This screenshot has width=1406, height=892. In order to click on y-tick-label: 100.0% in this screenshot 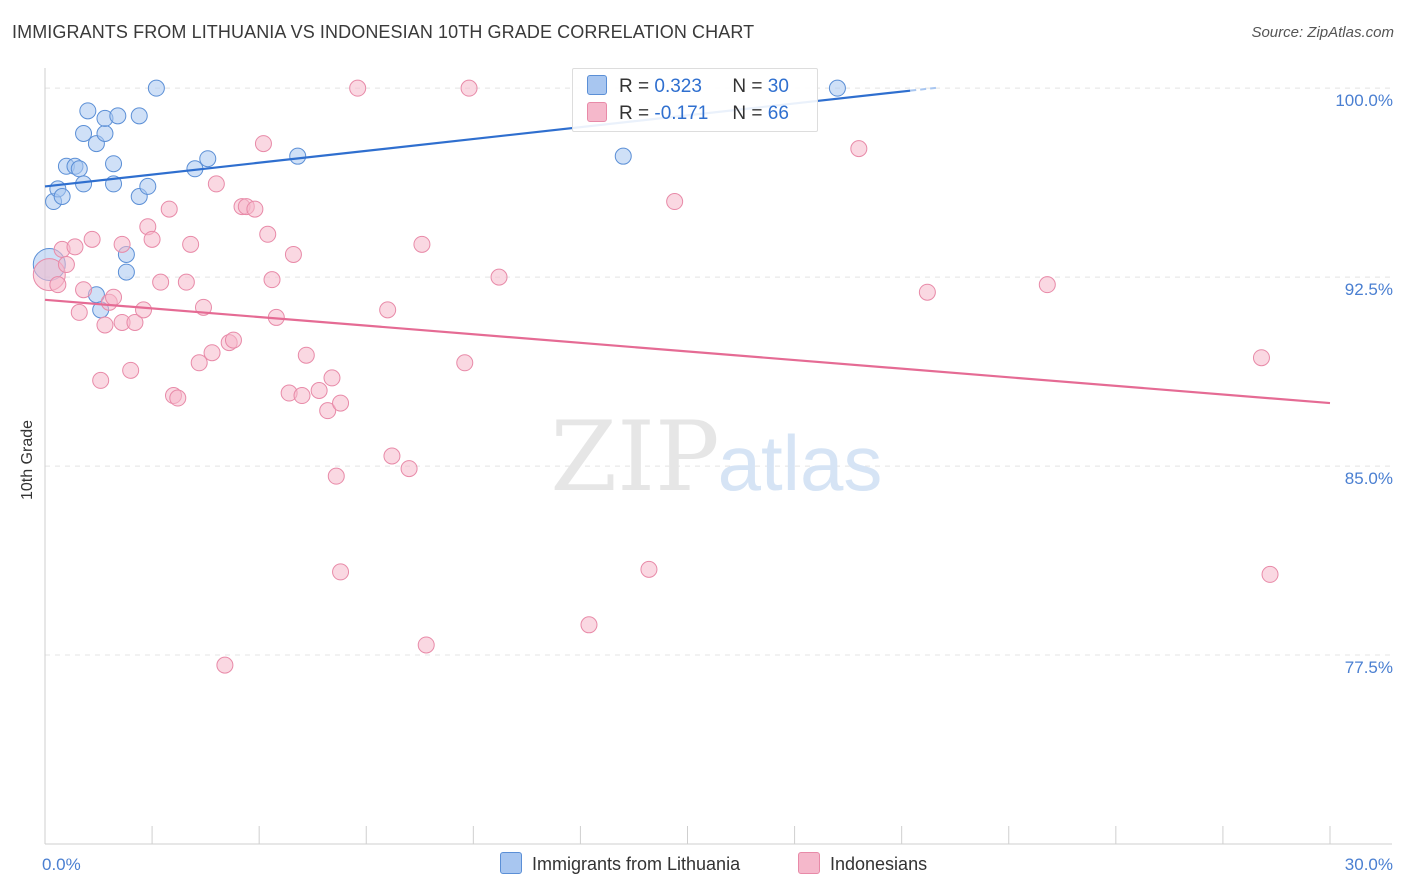, I will do `click(1364, 100)`.